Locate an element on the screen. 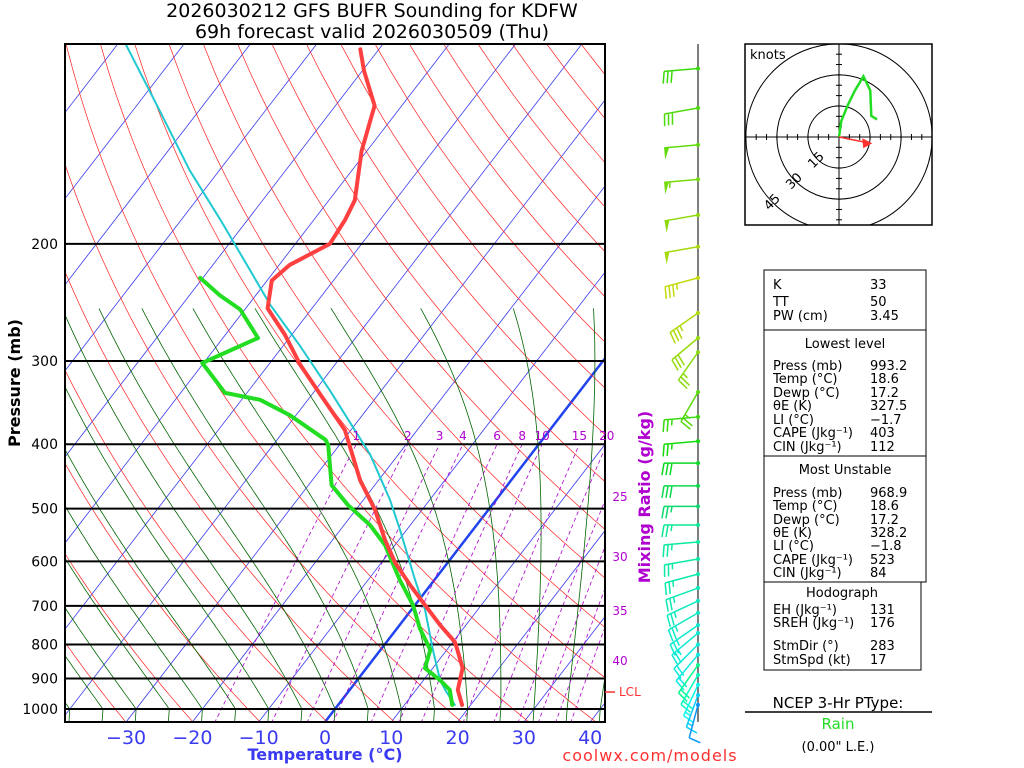  index-label: CAPE (Jkg⁻¹) is located at coordinates (813, 433).